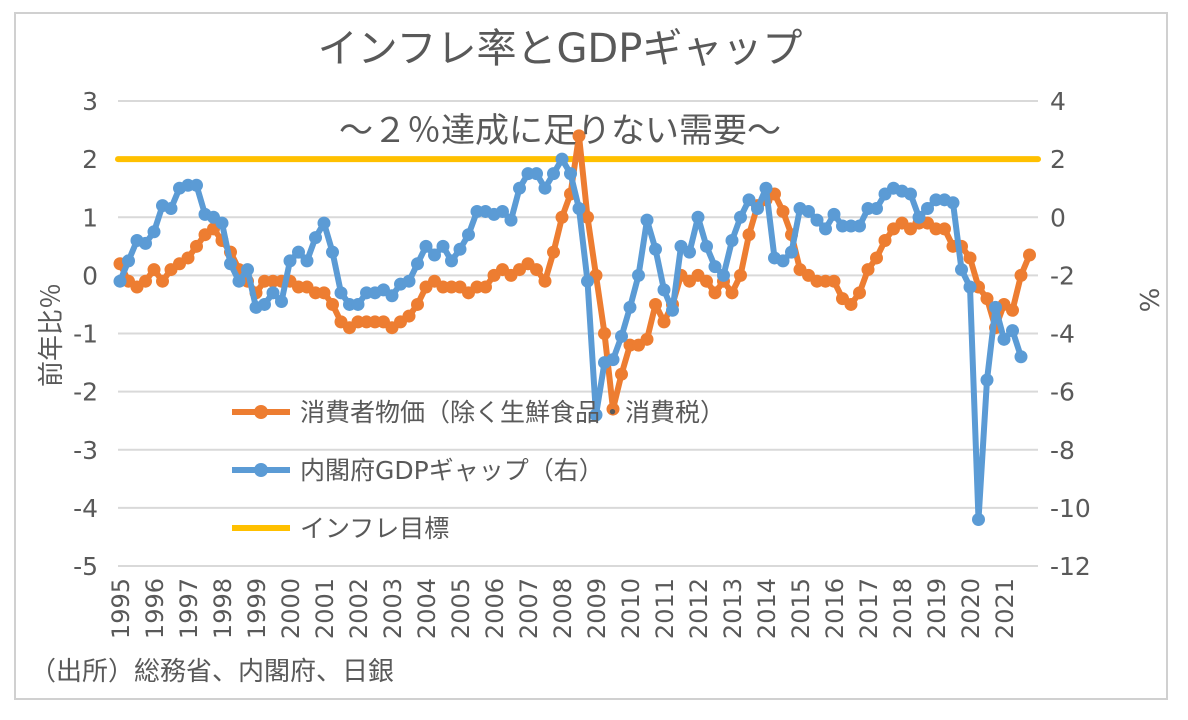  I want to click on x-tick-label: 2017, so click(869, 608).